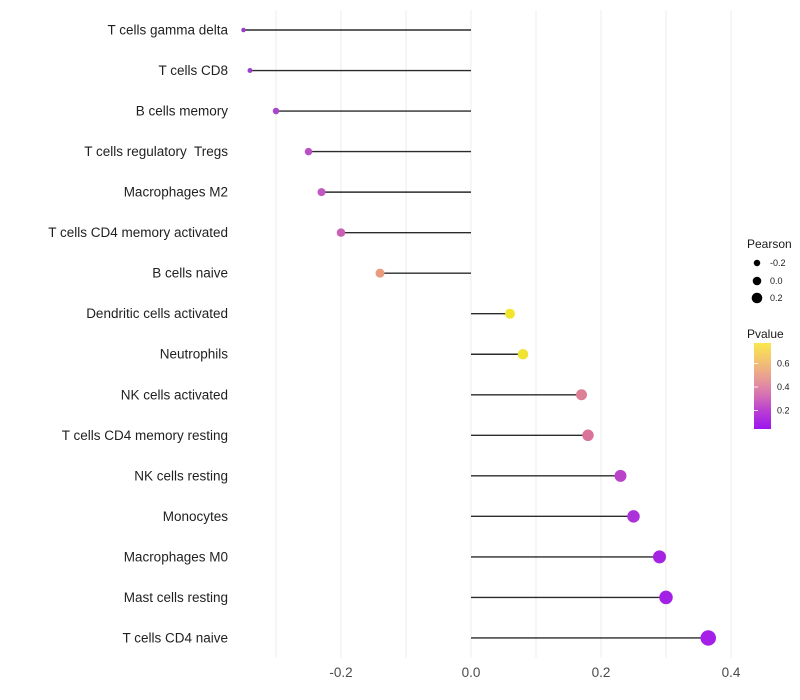  What do you see at coordinates (138, 232) in the screenshot?
I see `y-axis-label: T cells CD4 memory activated` at bounding box center [138, 232].